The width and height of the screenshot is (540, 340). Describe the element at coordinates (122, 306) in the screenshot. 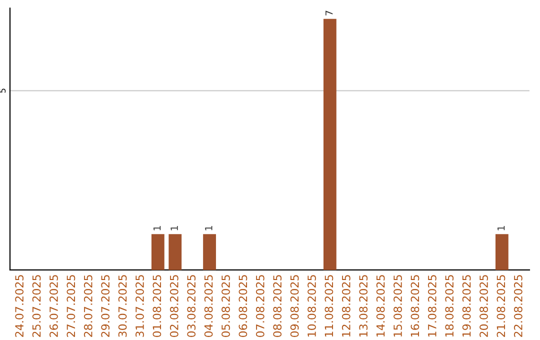

I see `x-tick-label: 30.07.2025` at that location.